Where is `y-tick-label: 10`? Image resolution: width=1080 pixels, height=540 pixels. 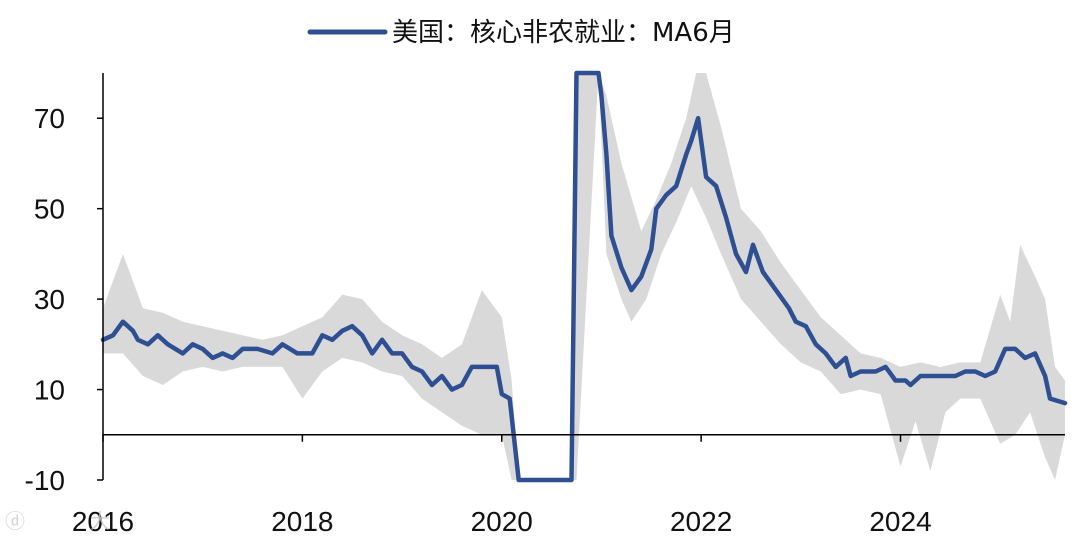 y-tick-label: 10 is located at coordinates (49, 390).